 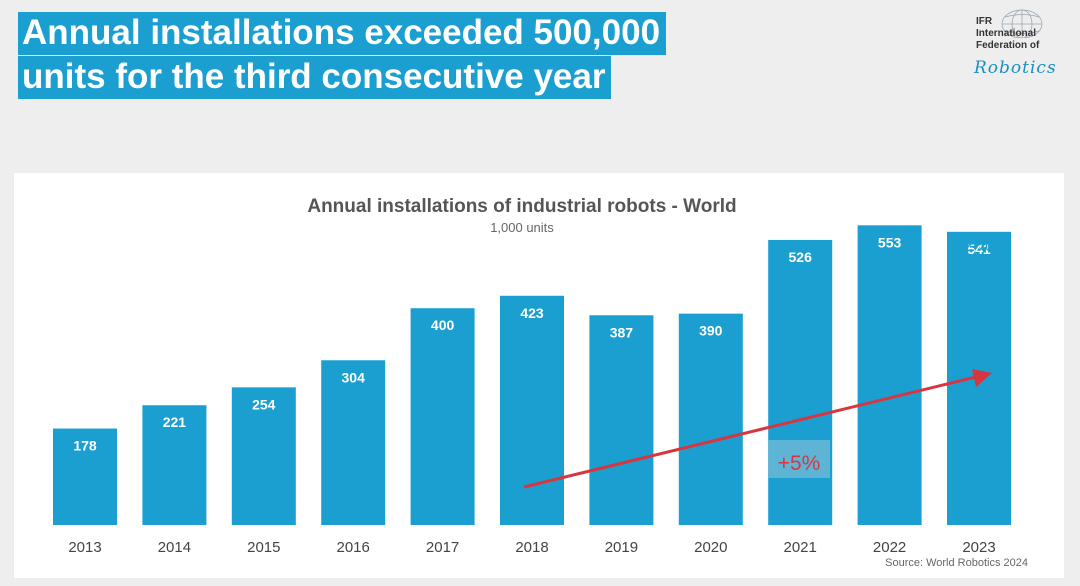 What do you see at coordinates (263, 547) in the screenshot?
I see `x-tick-2015: 2015` at bounding box center [263, 547].